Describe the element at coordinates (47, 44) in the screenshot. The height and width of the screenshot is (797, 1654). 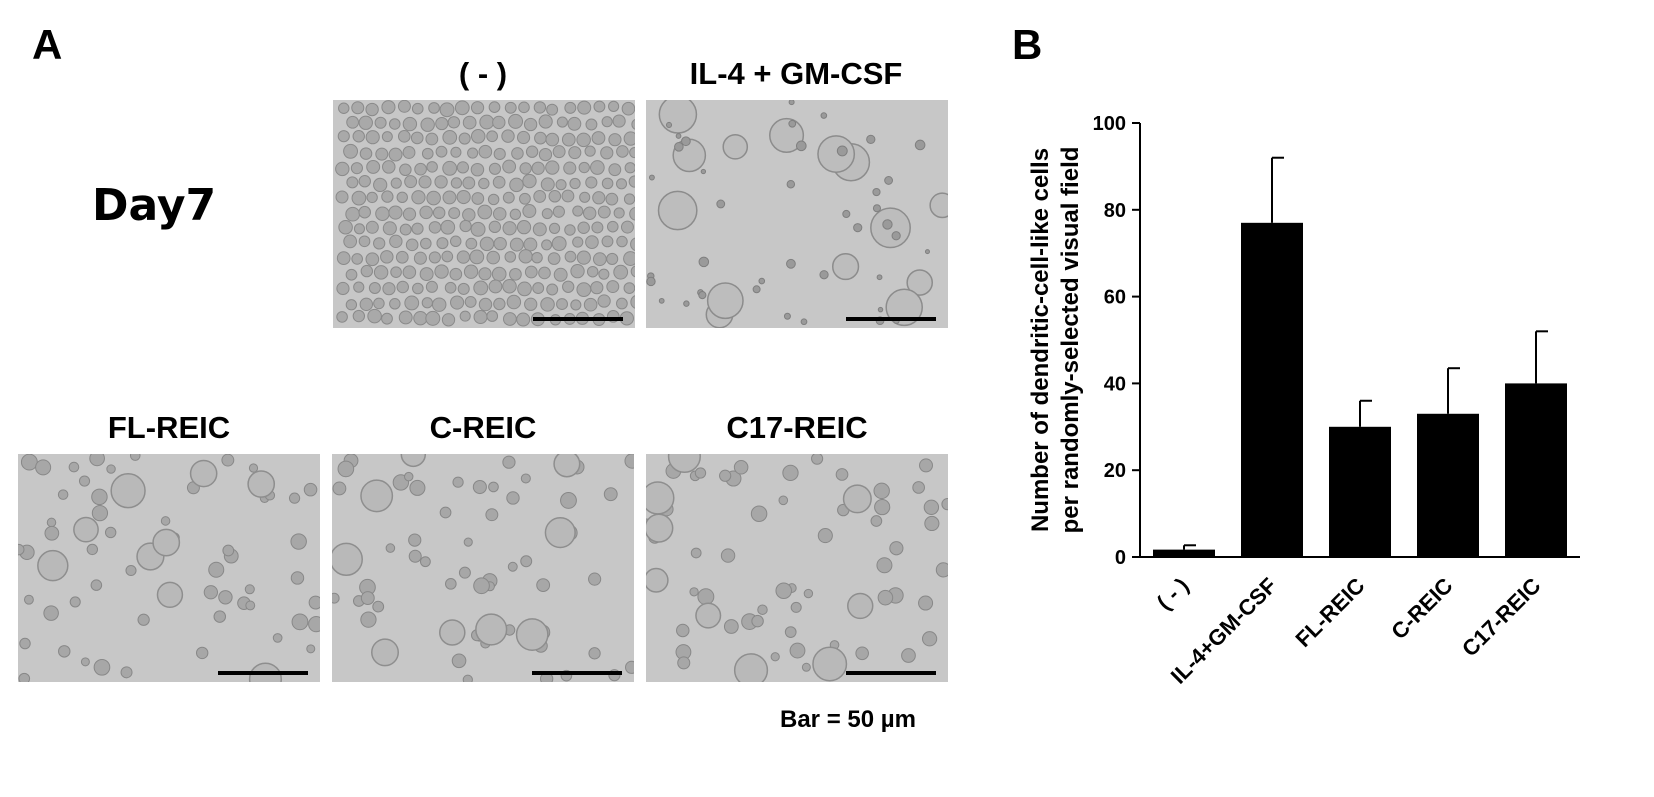
I see `panel-a-letter: A` at that location.